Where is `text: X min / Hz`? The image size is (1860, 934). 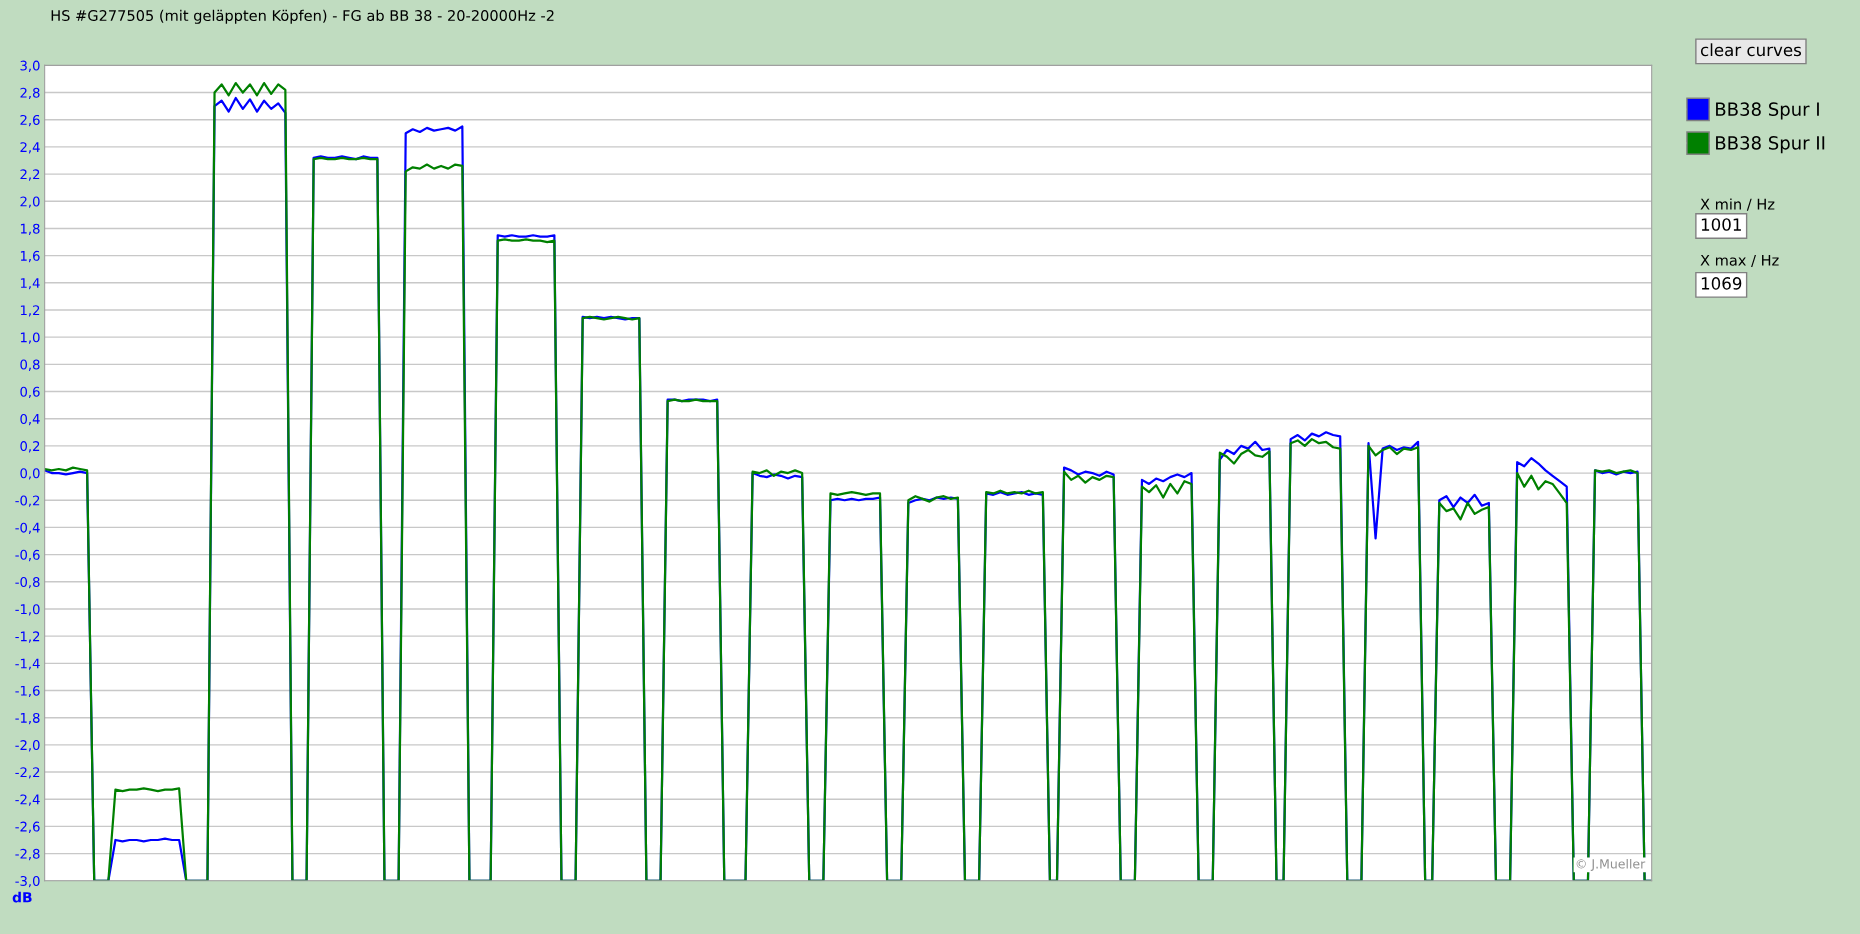 text: X min / Hz is located at coordinates (1737, 204).